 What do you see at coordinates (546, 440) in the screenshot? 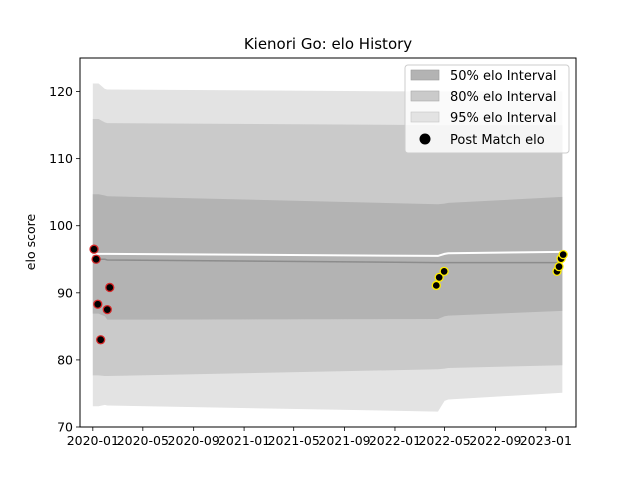
I see `x-tick-label: 2023-01` at bounding box center [546, 440].